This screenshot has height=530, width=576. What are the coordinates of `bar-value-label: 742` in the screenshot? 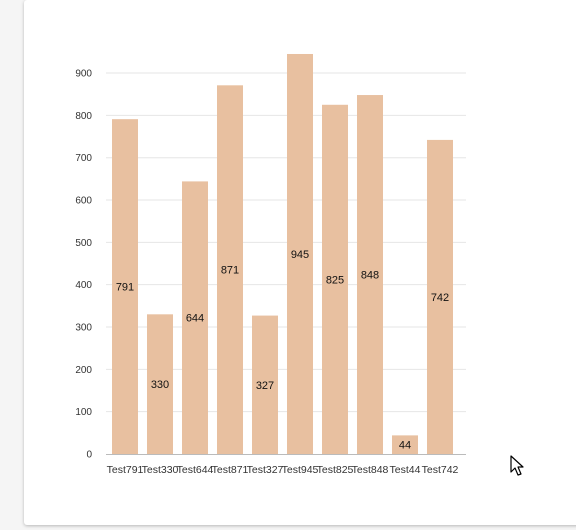 It's located at (440, 298).